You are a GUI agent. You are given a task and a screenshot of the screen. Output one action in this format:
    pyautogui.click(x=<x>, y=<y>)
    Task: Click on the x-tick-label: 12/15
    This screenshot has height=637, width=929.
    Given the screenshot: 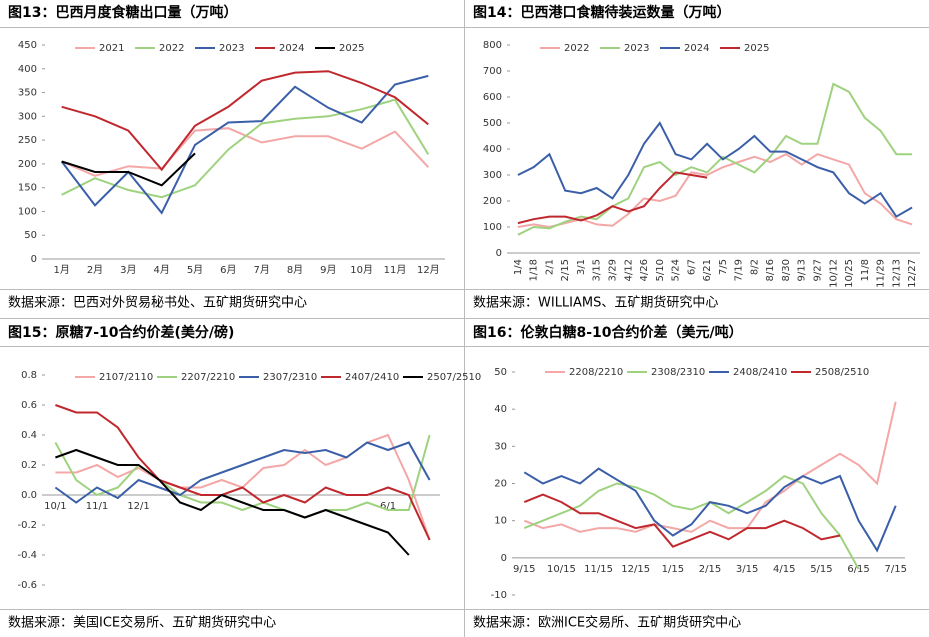 What is the action you would take?
    pyautogui.click(x=635, y=569)
    